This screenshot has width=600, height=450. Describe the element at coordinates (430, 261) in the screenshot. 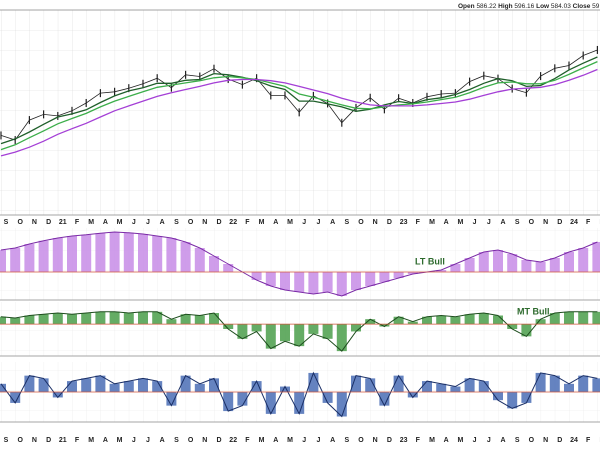

I see `indicator-label: LT Bull` at that location.